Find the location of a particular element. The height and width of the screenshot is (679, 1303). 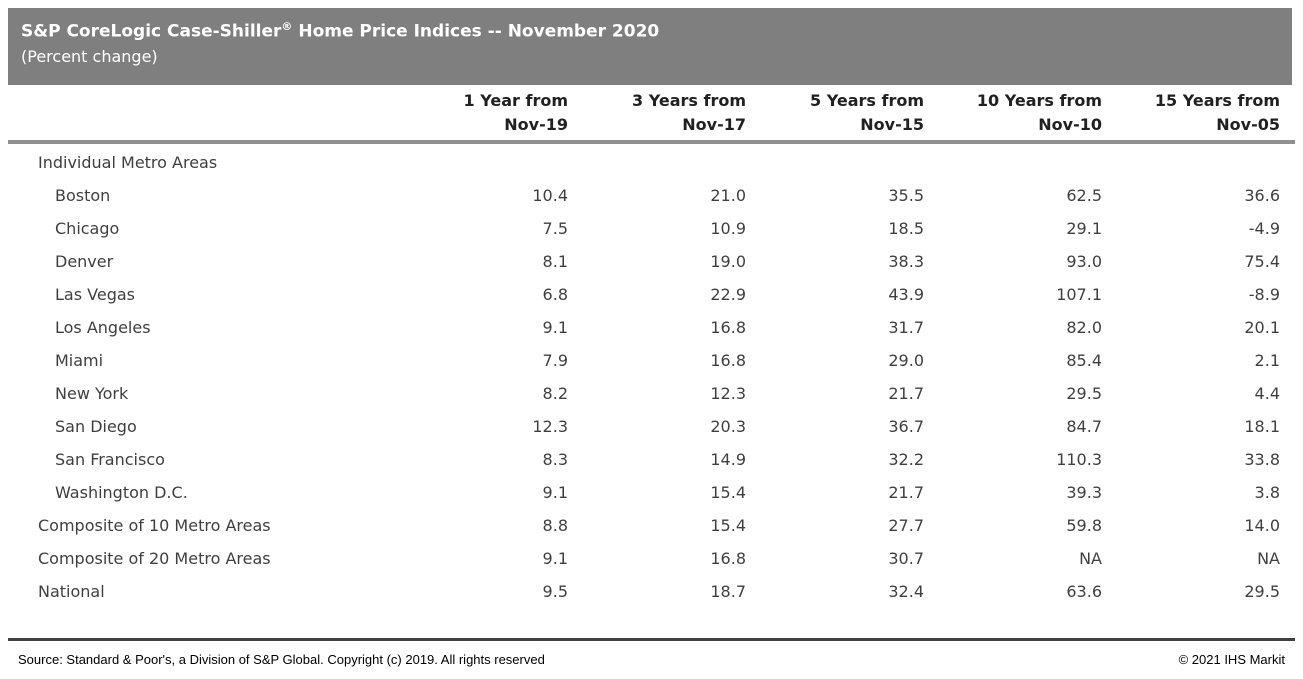

cell-value: -4.9 is located at coordinates (1264, 228).